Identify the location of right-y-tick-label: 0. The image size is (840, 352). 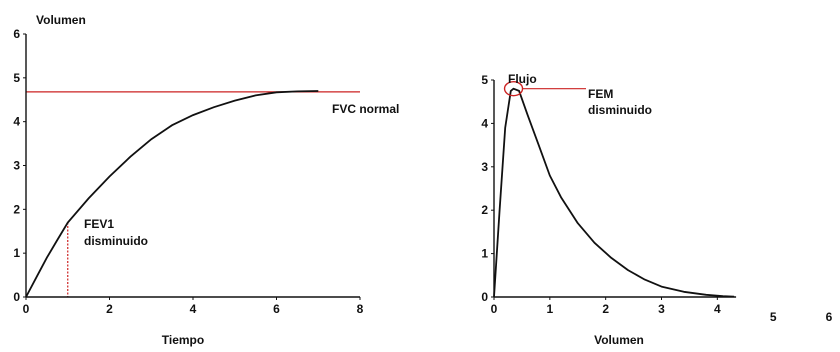
(484, 297).